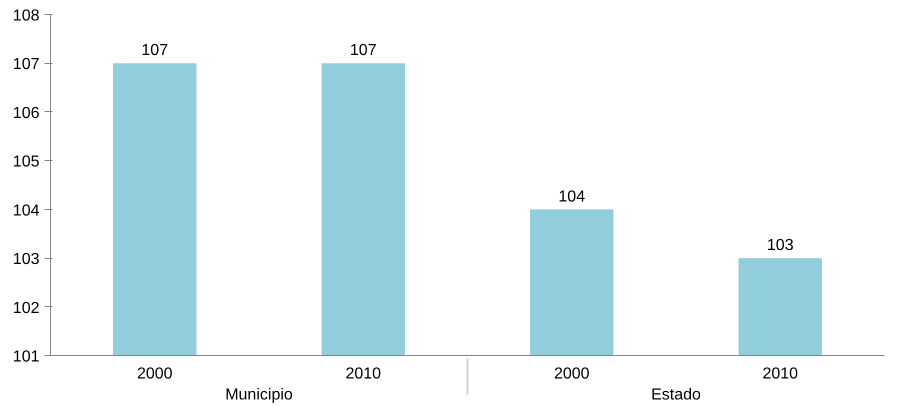  I want to click on y-tick-label: 101, so click(26, 357).